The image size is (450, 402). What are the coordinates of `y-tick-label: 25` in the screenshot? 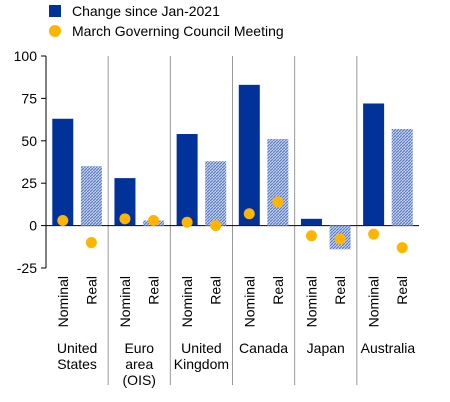 It's located at (29, 183).